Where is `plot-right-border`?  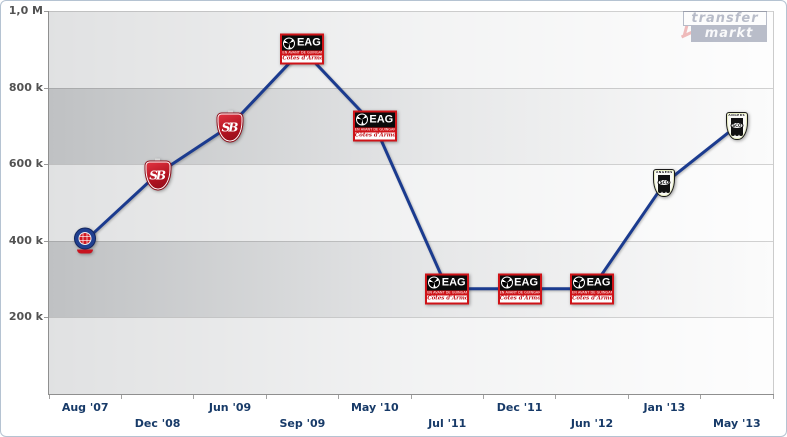 plot-right-border is located at coordinates (773, 202).